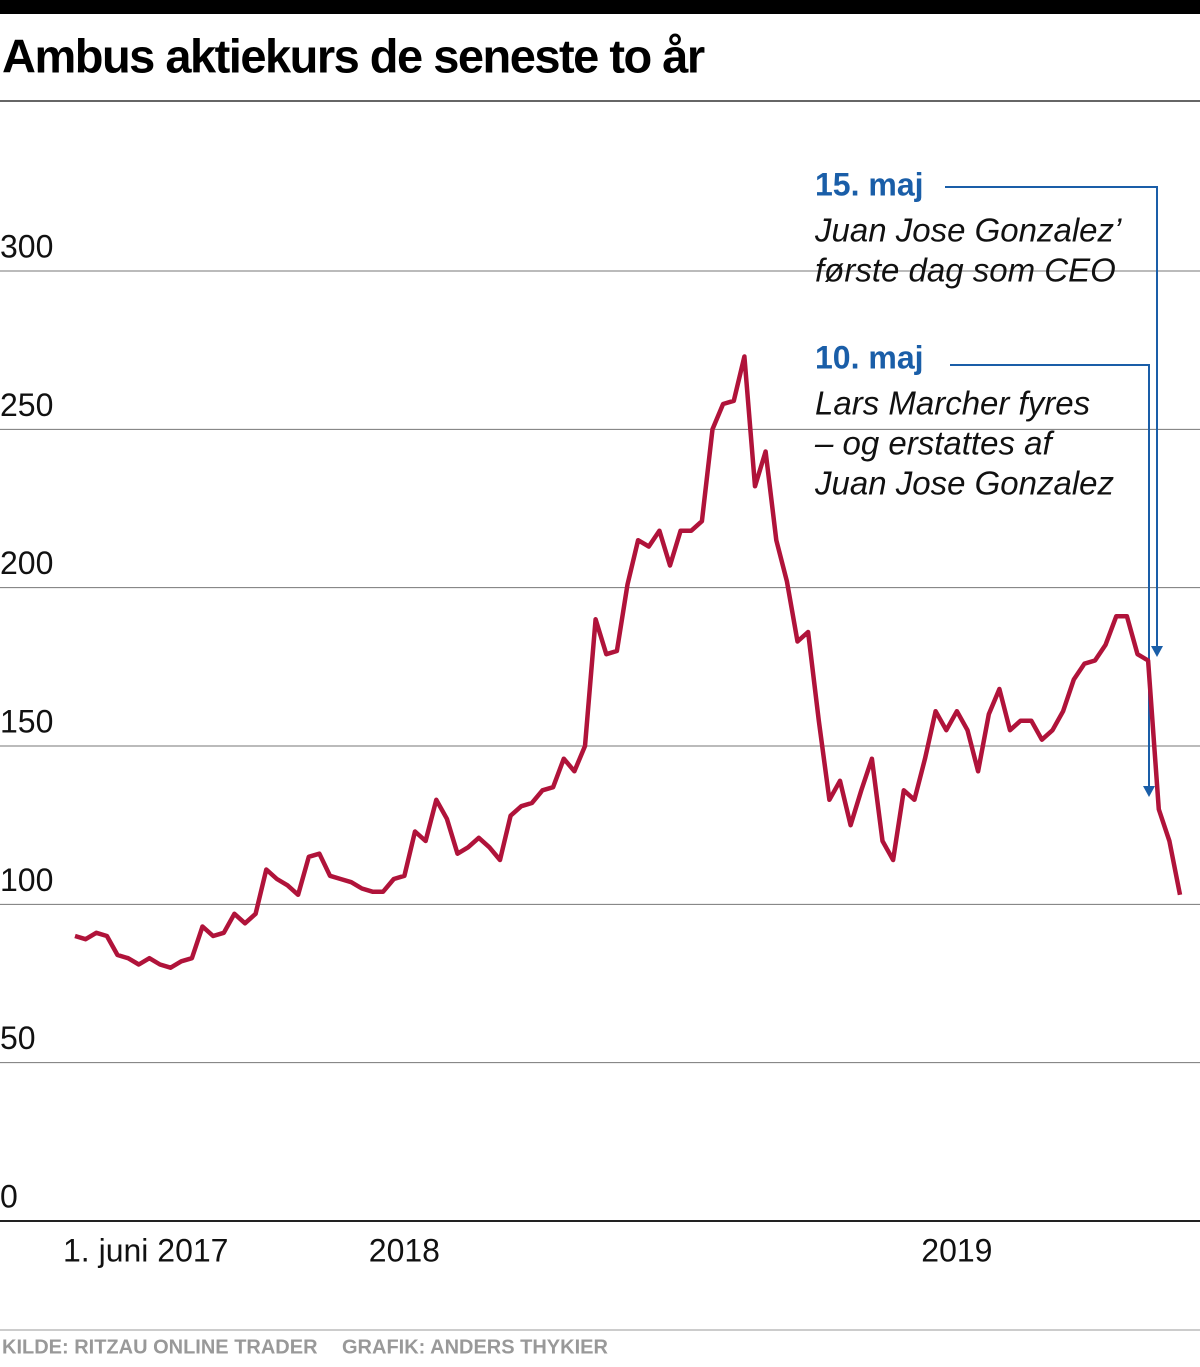 The image size is (1200, 1367). I want to click on credit: GRAFIK: ANDERS THYKIER, so click(475, 1347).